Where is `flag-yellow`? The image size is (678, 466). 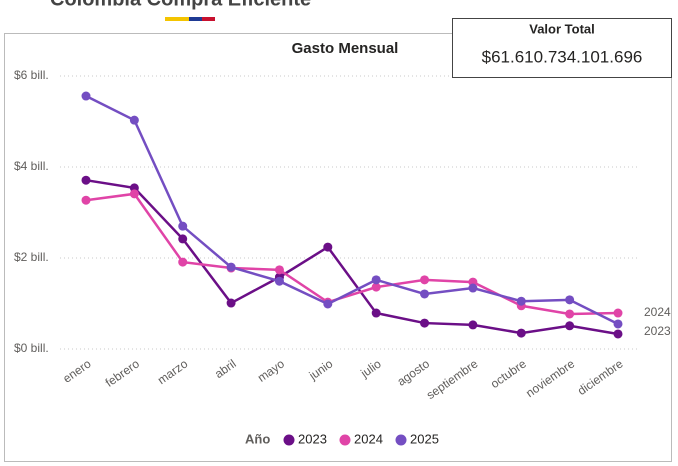
flag-yellow is located at coordinates (177, 19).